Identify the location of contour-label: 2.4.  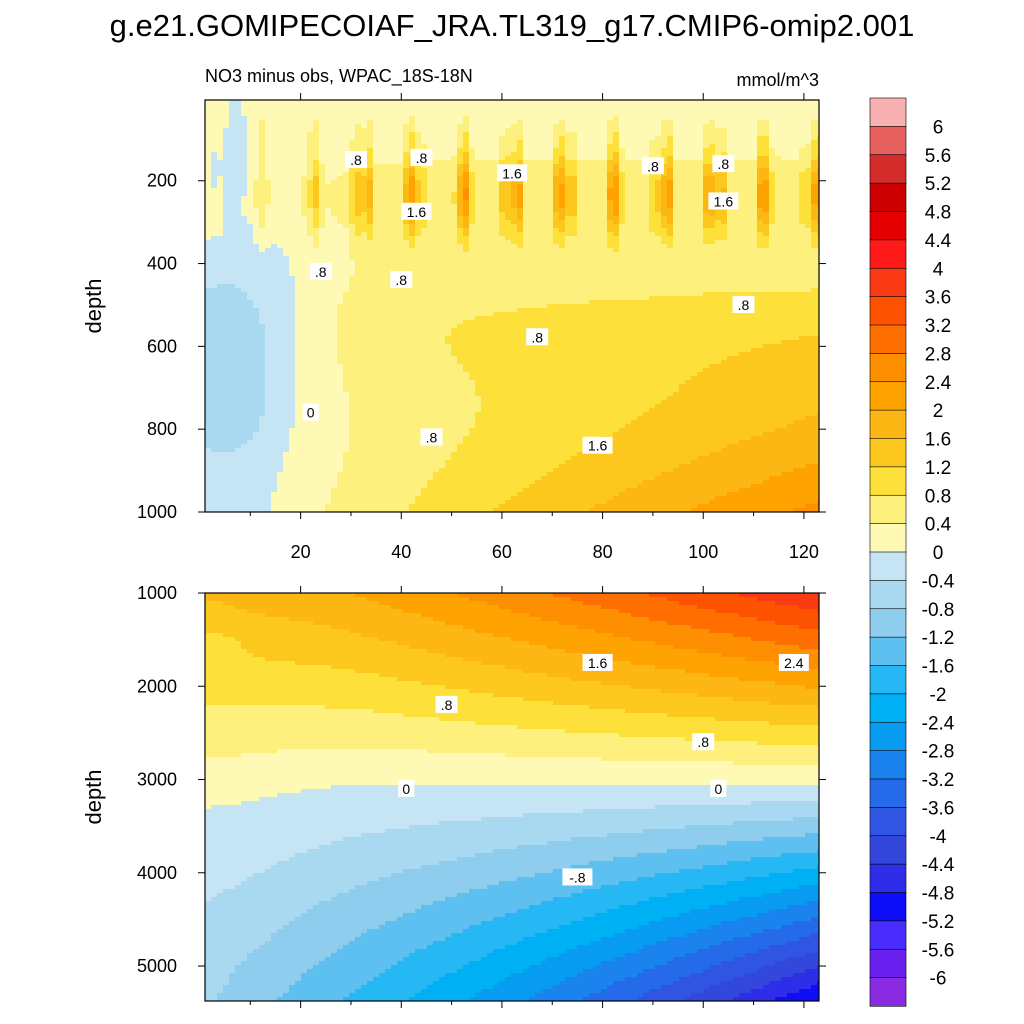
(793, 662).